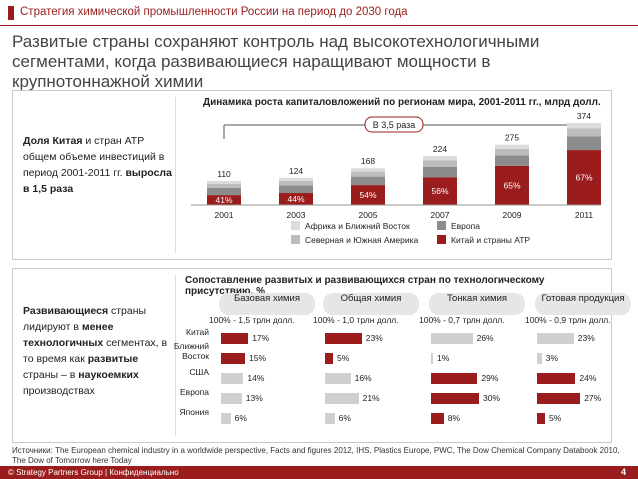  What do you see at coordinates (261, 338) in the screenshot?
I see `tech-value-0-0: 17%` at bounding box center [261, 338].